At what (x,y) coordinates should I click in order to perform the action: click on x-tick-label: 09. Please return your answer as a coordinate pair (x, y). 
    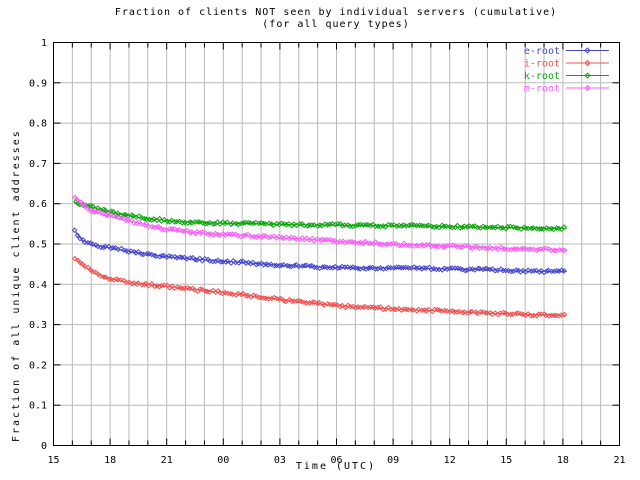
    Looking at the image, I should click on (393, 460).